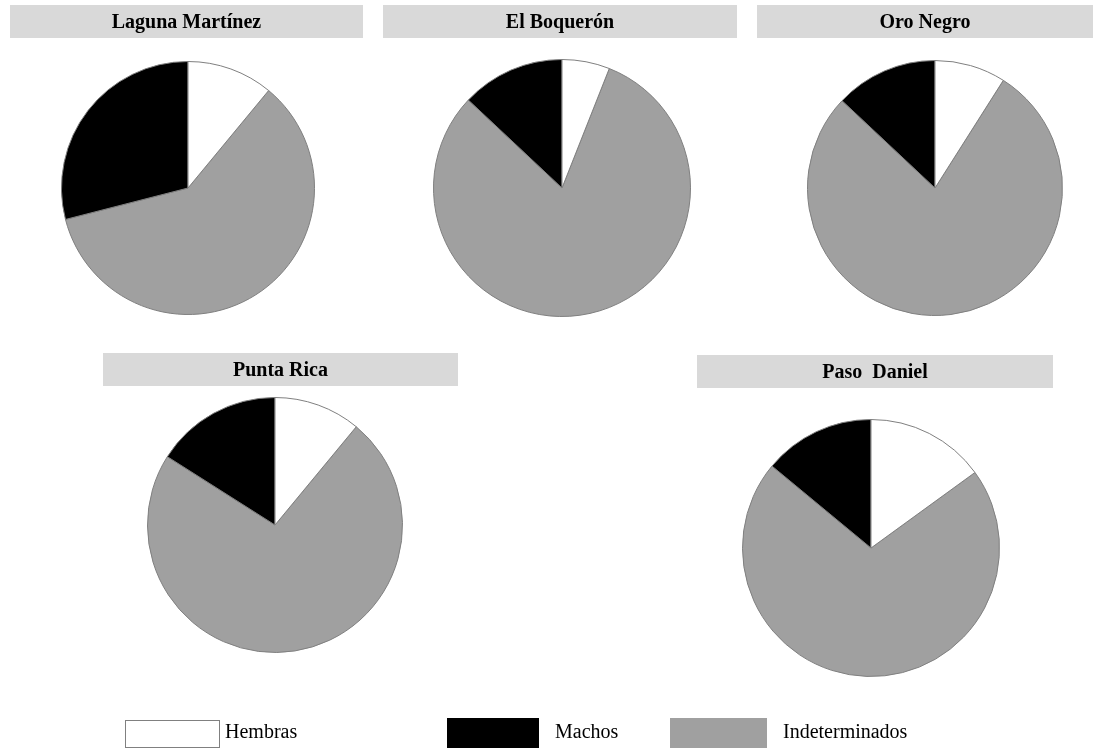 Image resolution: width=1098 pixels, height=749 pixels. Describe the element at coordinates (875, 371) in the screenshot. I see `chart-title: Paso Daniel` at that location.